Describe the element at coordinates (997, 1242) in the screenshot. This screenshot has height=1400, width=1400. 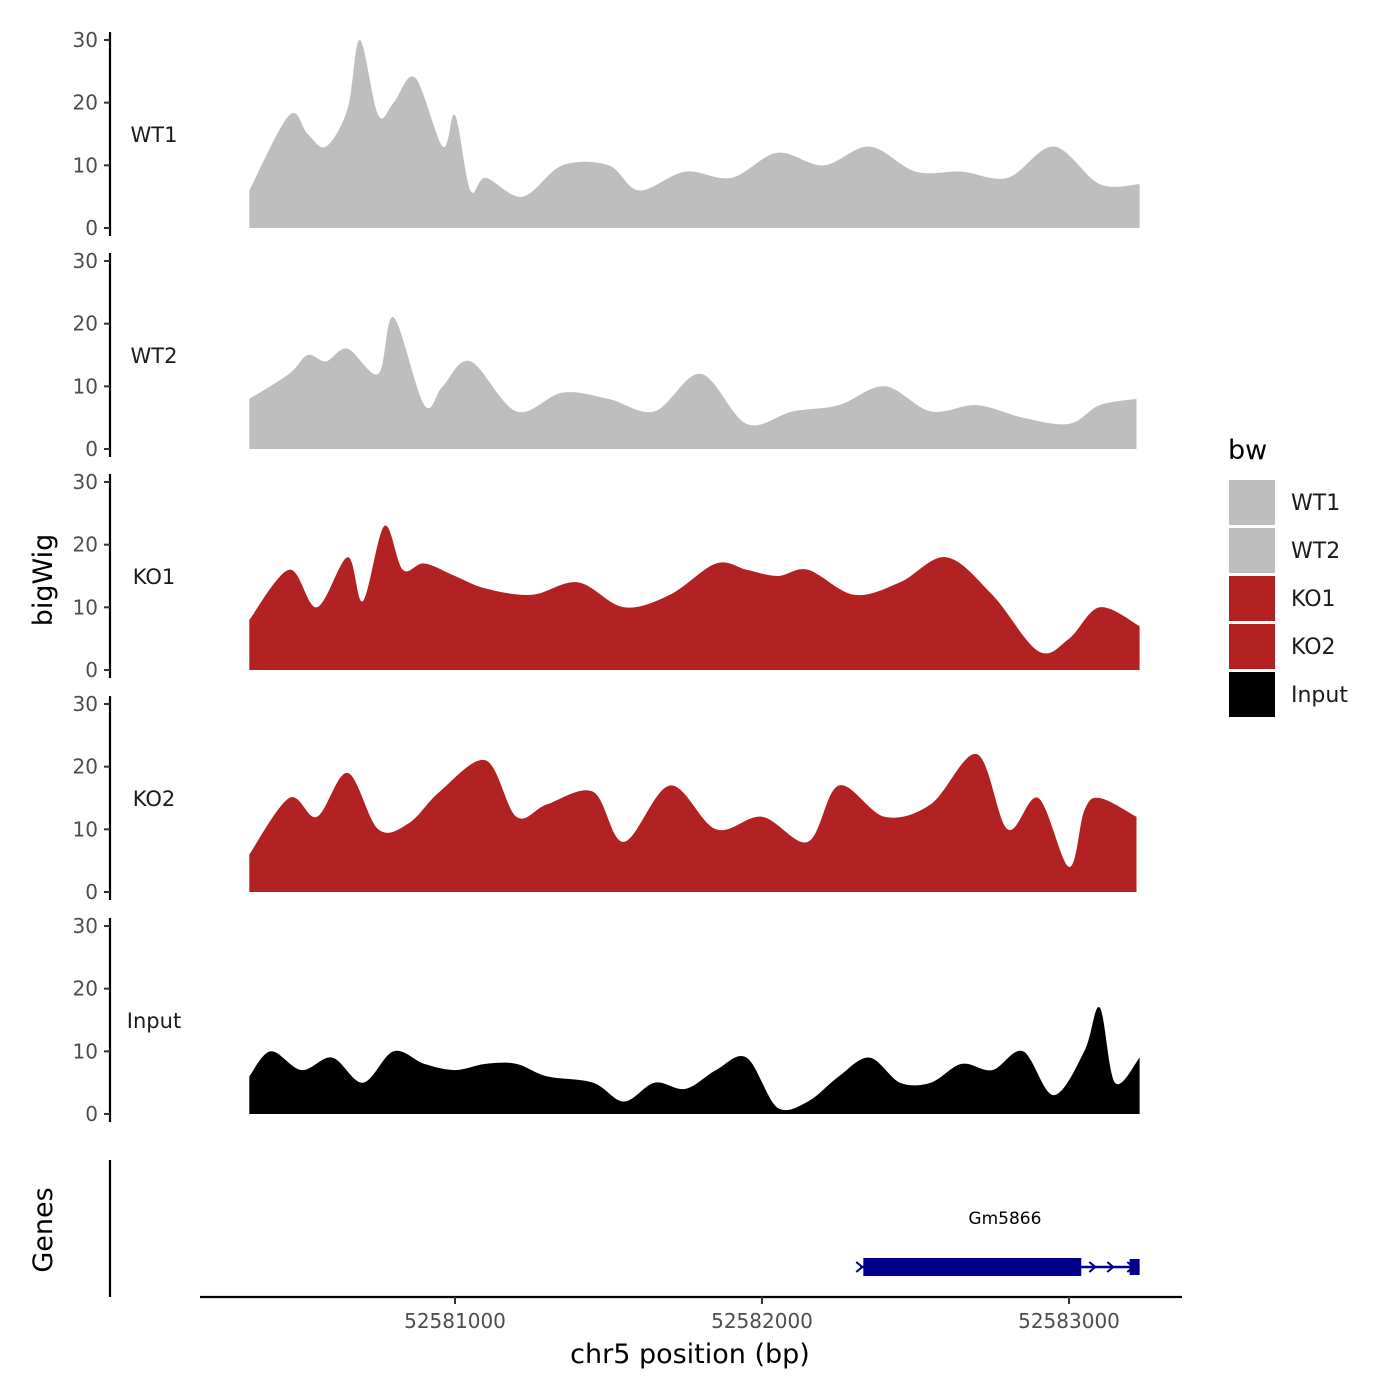
I see `gene-gm5866: Gm5866` at that location.